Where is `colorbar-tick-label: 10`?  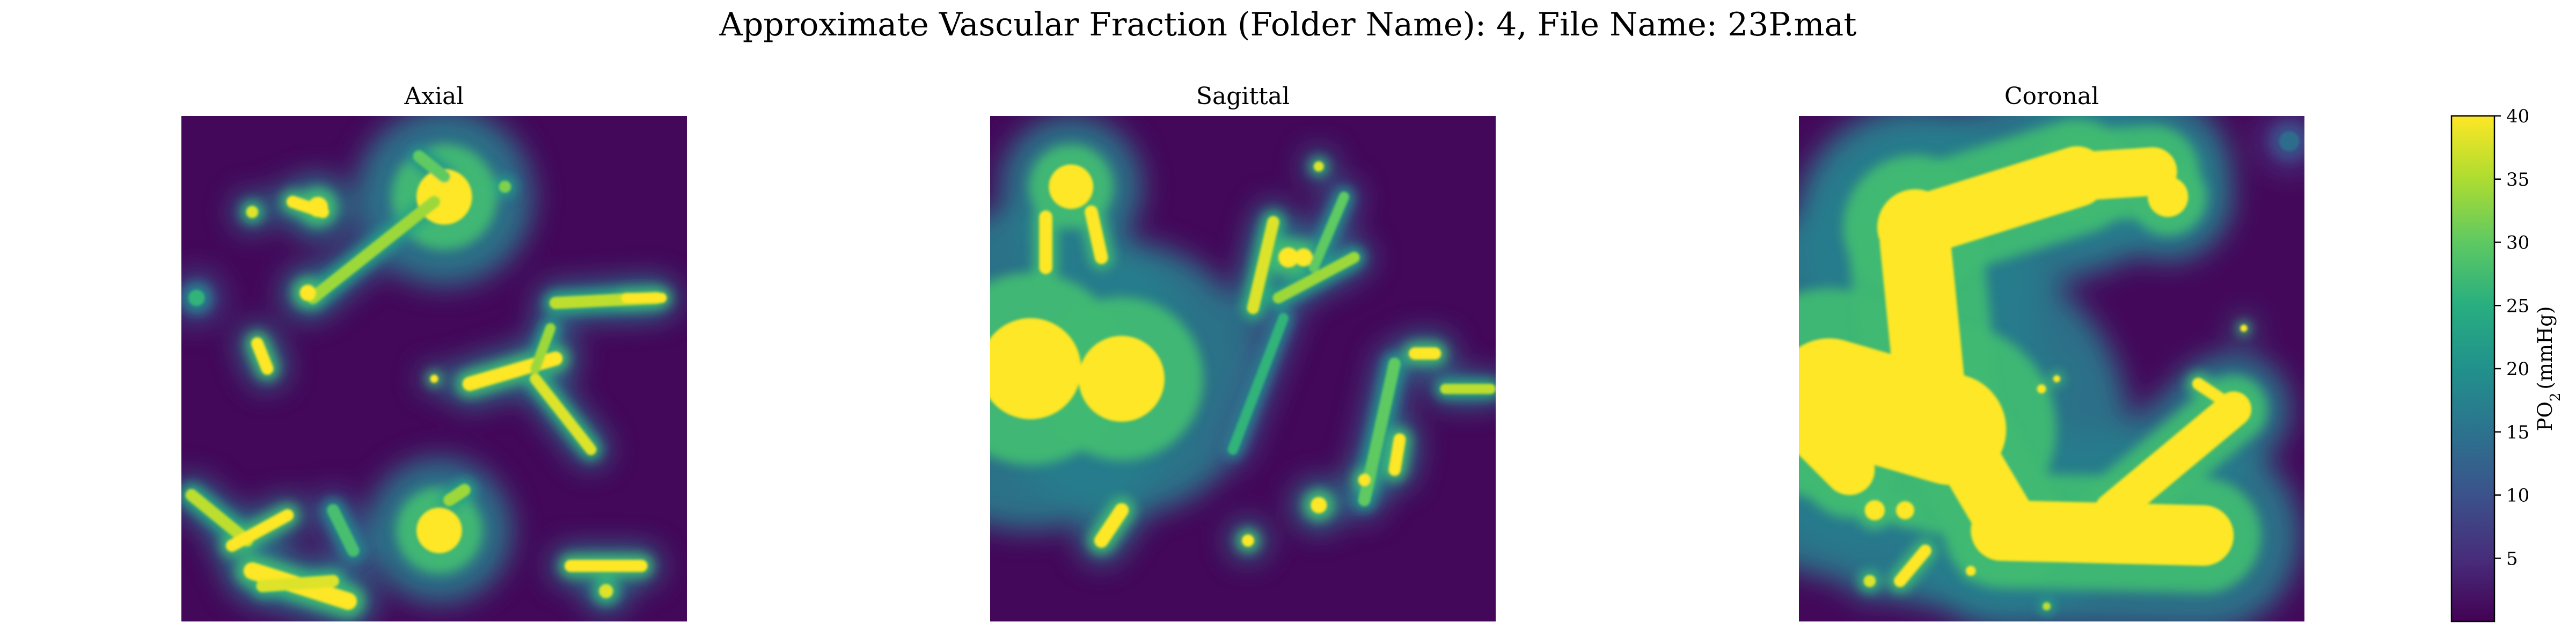 colorbar-tick-label: 10 is located at coordinates (2517, 496).